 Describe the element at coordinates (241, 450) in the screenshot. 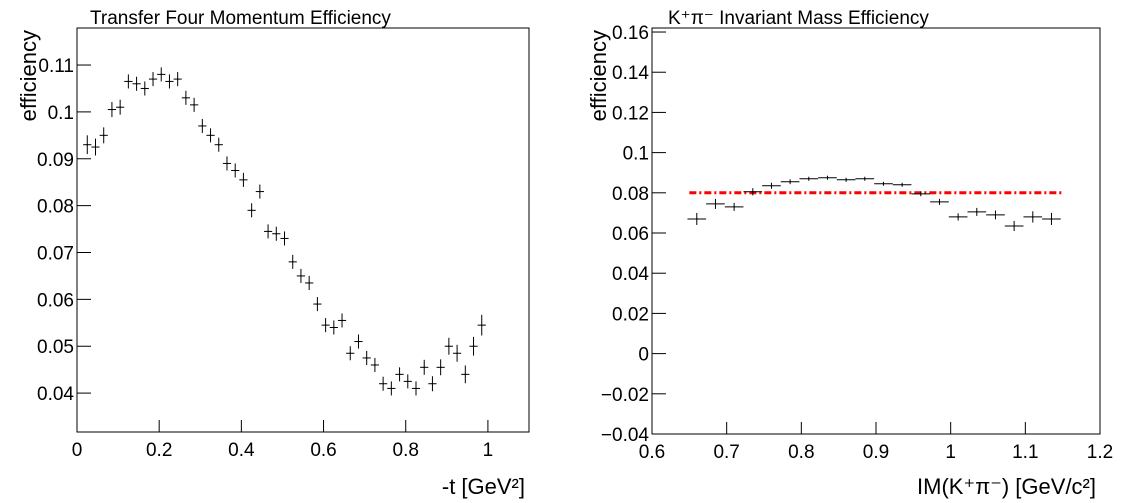

I see `x-tick-label: 0.4` at that location.